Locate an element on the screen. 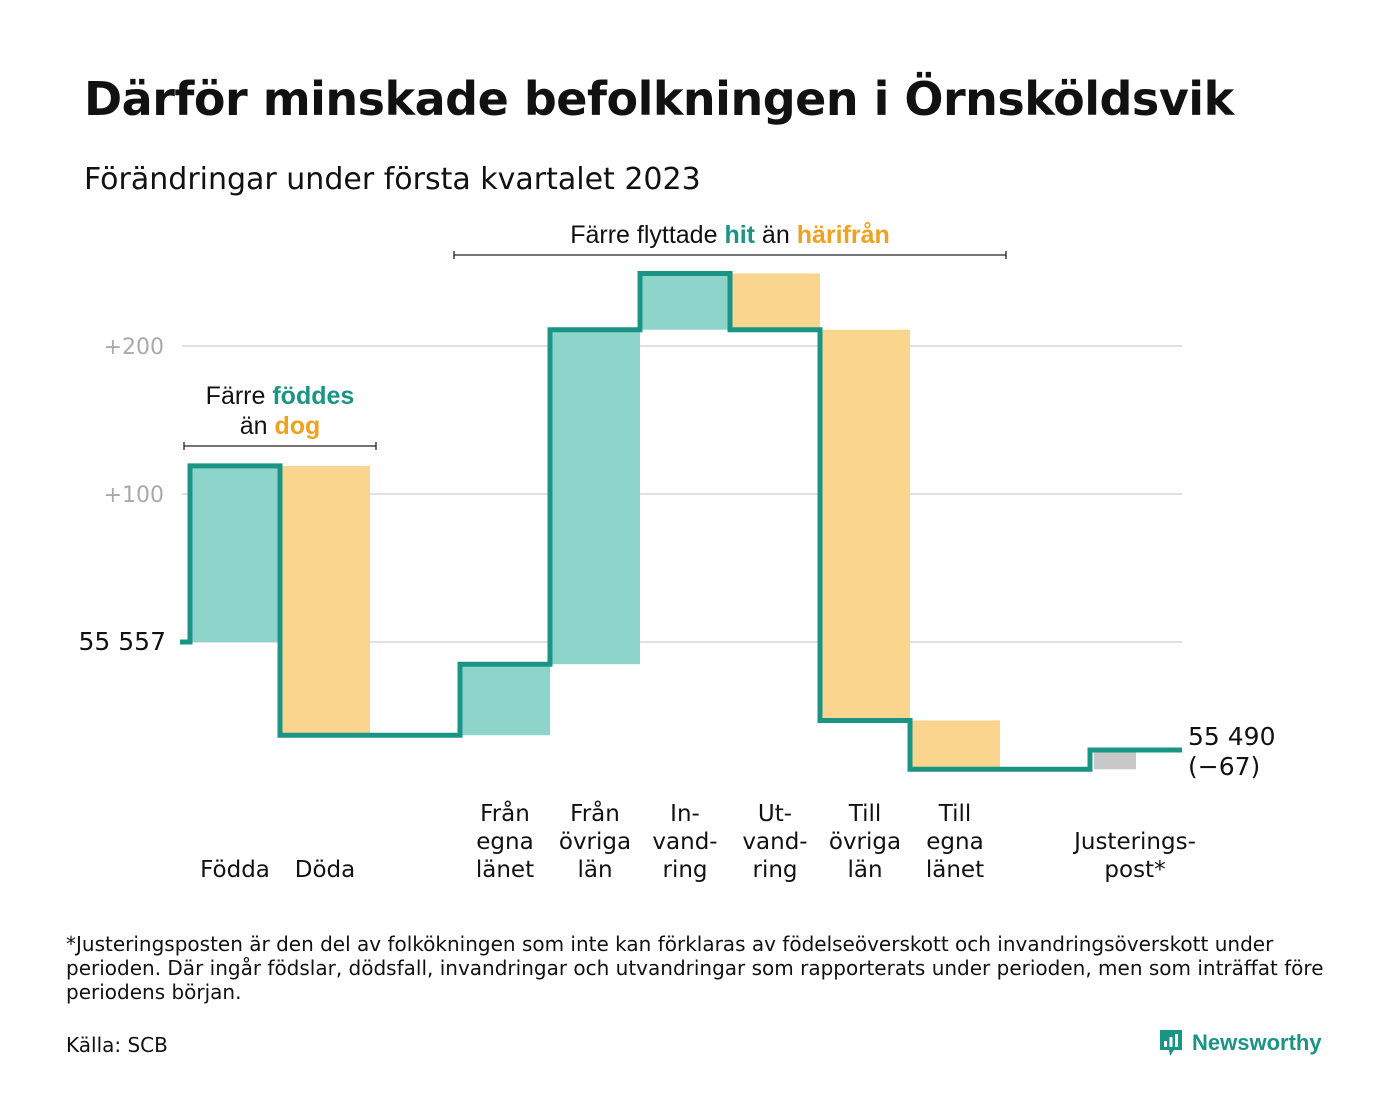  migration-annotation-text: Färre flyttade hit än härifrån is located at coordinates (730, 235).